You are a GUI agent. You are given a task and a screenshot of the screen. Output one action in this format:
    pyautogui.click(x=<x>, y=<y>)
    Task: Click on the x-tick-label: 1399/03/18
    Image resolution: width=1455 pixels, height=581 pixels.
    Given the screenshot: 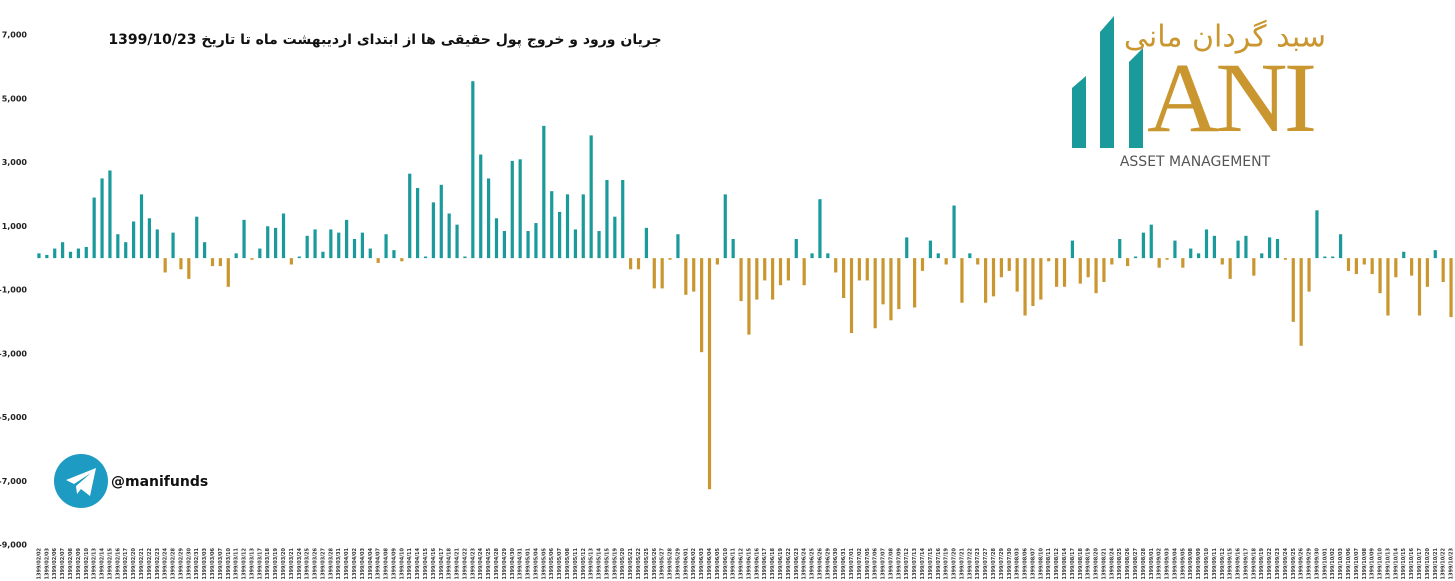 What is the action you would take?
    pyautogui.click(x=268, y=563)
    